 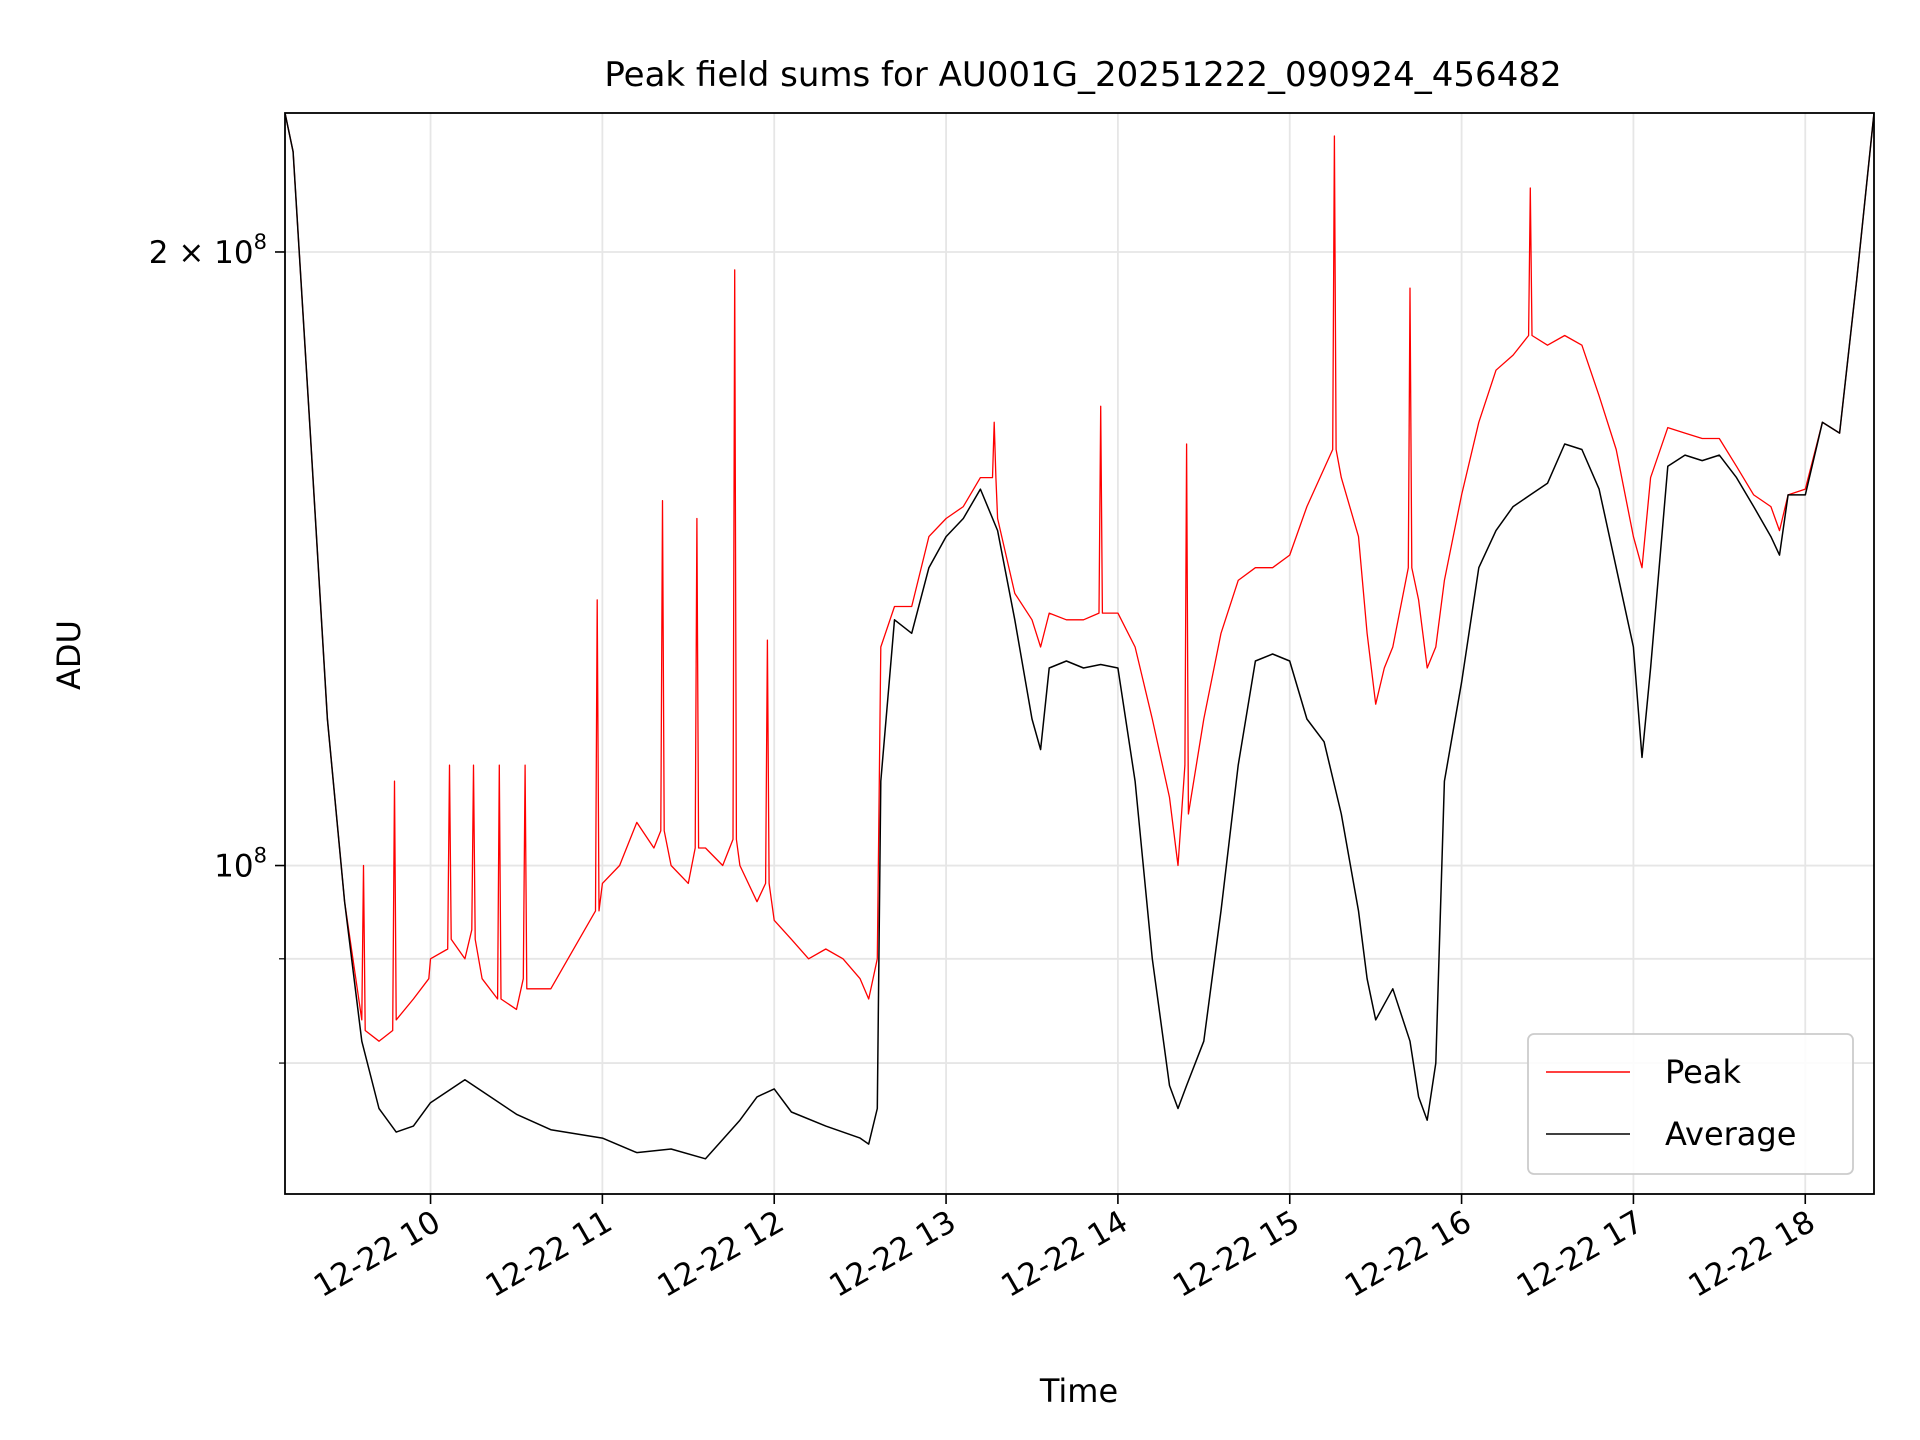 I want to click on legend-box, so click(x=1690, y=1104).